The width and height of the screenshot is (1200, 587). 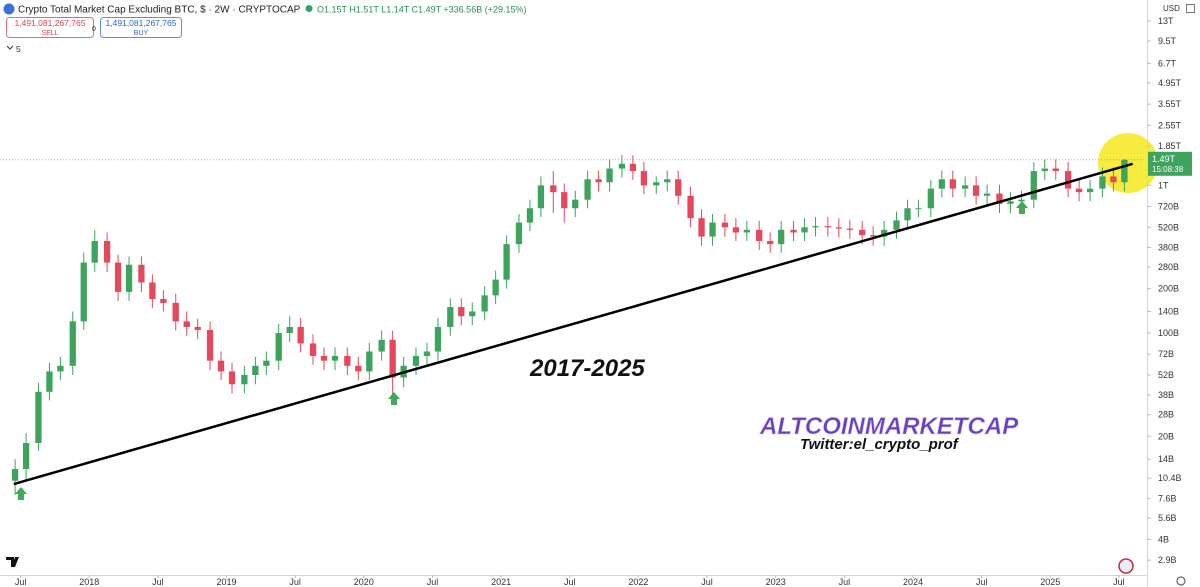 What do you see at coordinates (18, 49) in the screenshot?
I see `indicator-count: 5` at bounding box center [18, 49].